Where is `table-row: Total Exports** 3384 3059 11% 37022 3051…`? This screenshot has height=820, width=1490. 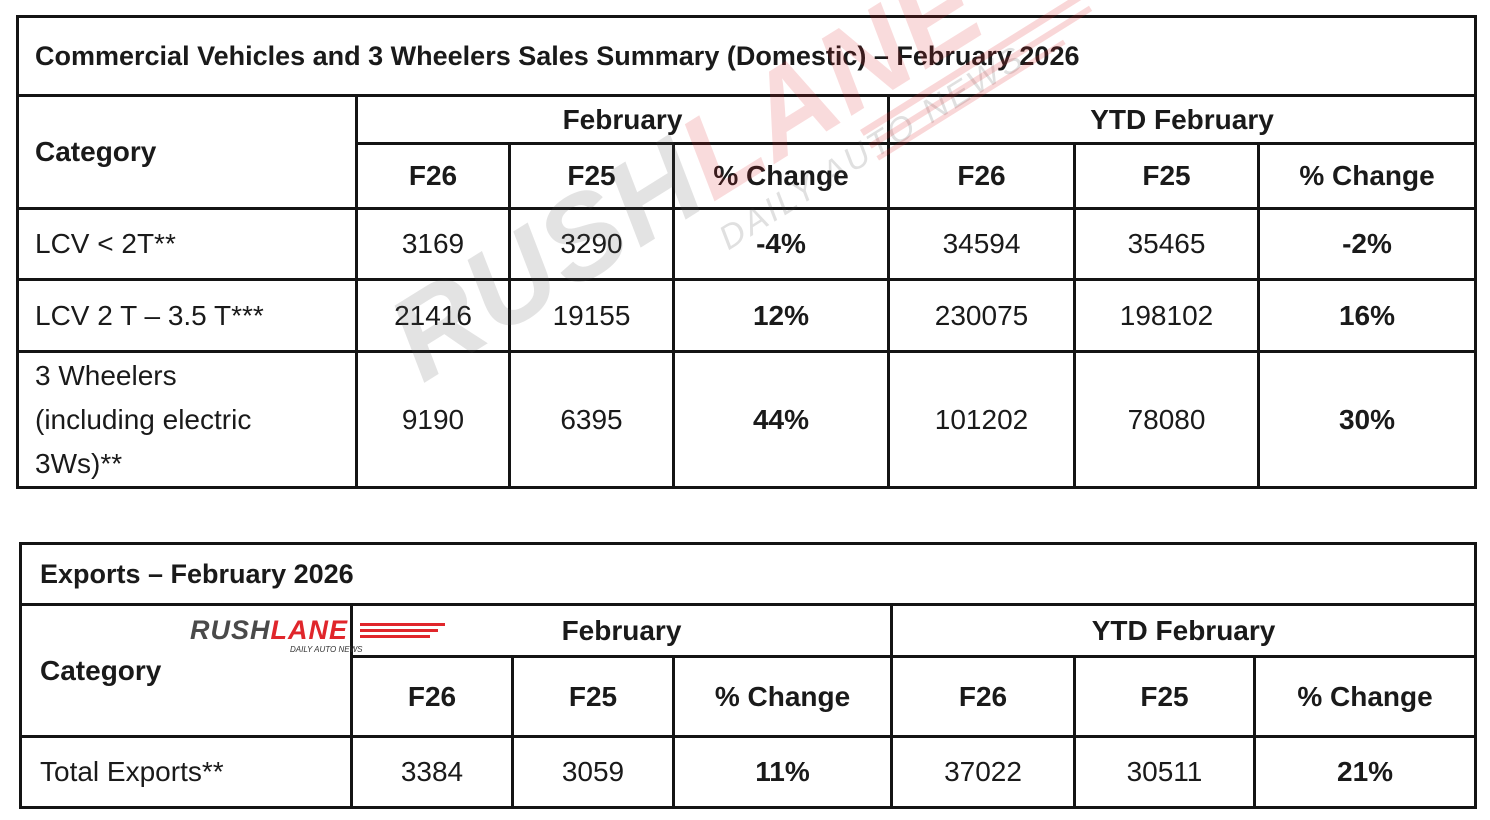
table-row: Total Exports** 3384 3059 11% 37022 3051… is located at coordinates (748, 772).